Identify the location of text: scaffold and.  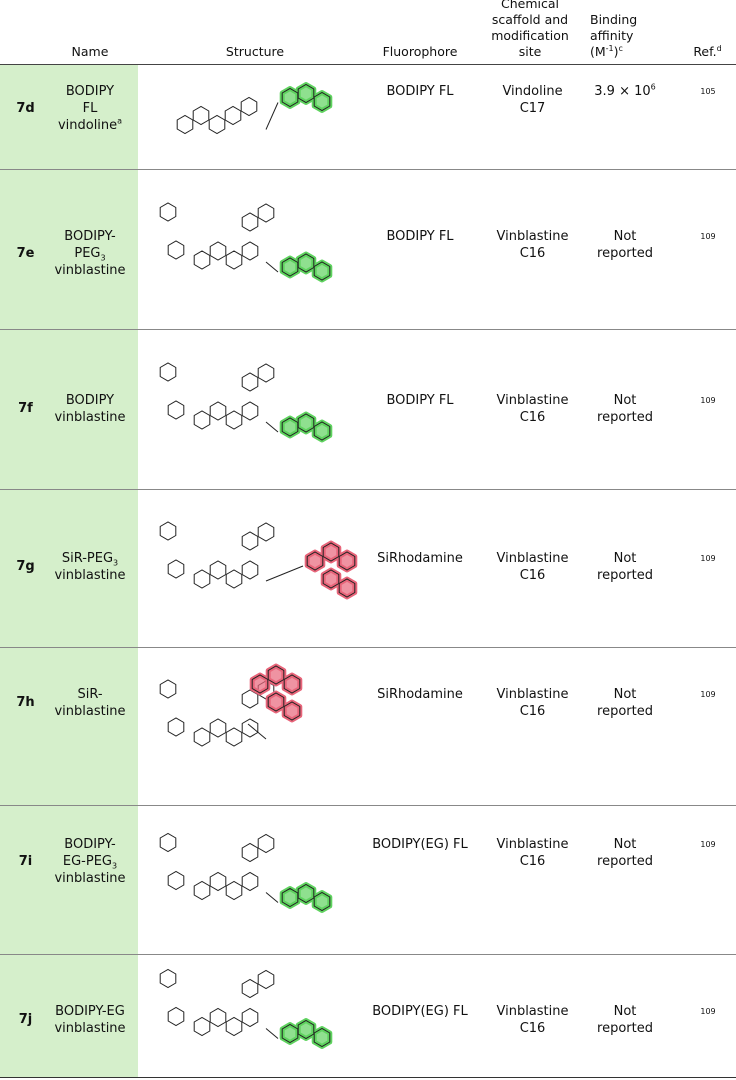
(530, 19).